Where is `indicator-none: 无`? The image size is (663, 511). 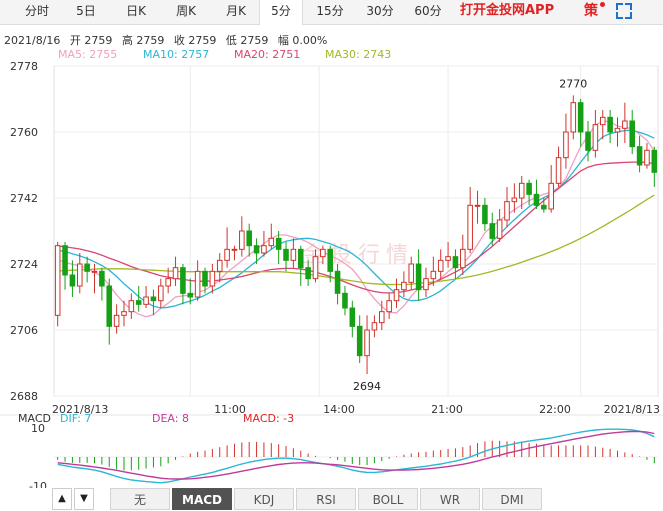 indicator-none: 无 is located at coordinates (140, 499).